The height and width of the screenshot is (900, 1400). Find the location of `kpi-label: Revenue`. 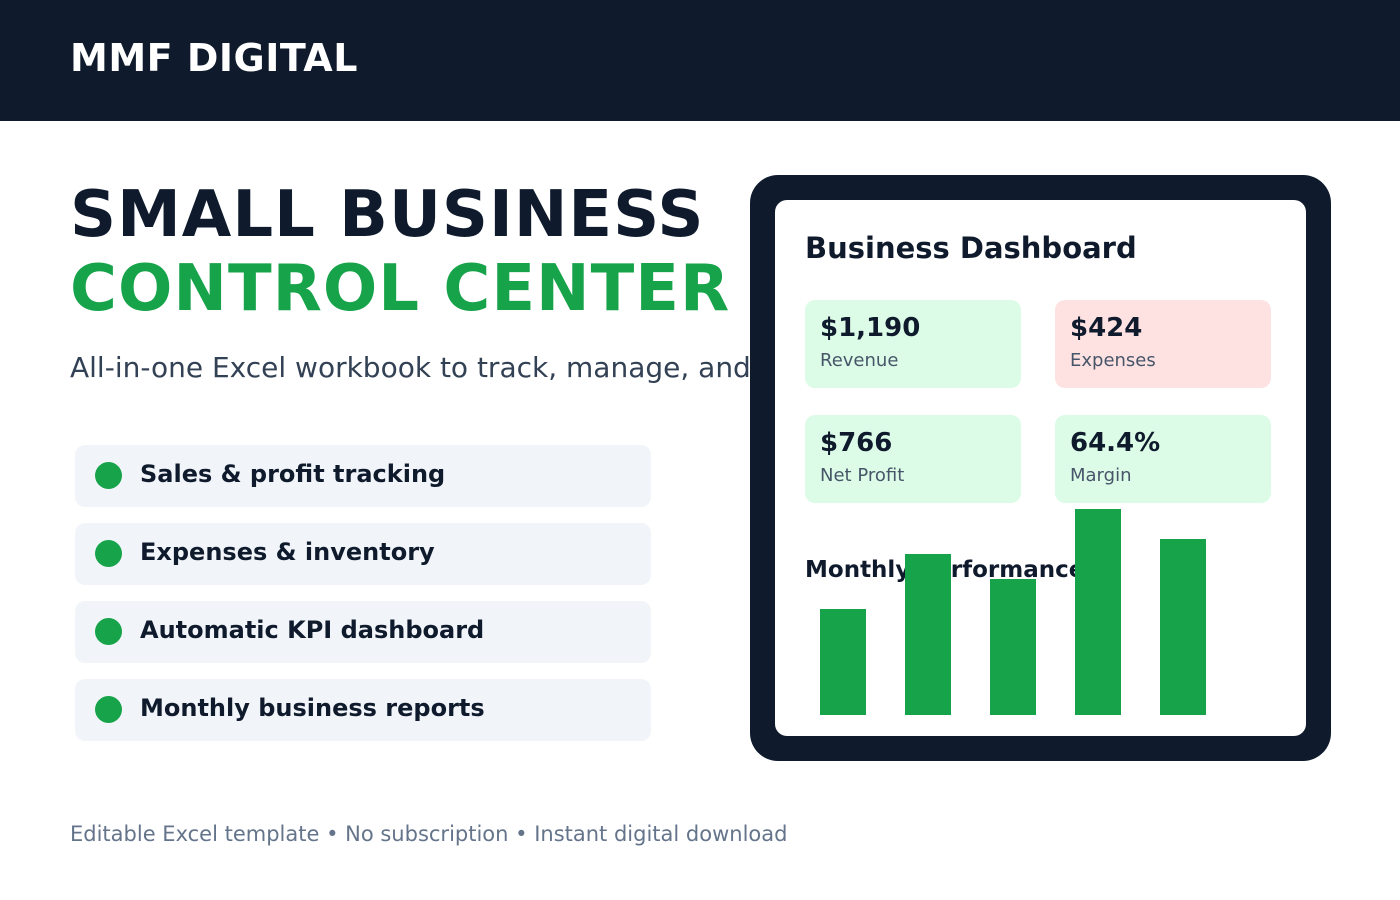

kpi-label: Revenue is located at coordinates (859, 360).